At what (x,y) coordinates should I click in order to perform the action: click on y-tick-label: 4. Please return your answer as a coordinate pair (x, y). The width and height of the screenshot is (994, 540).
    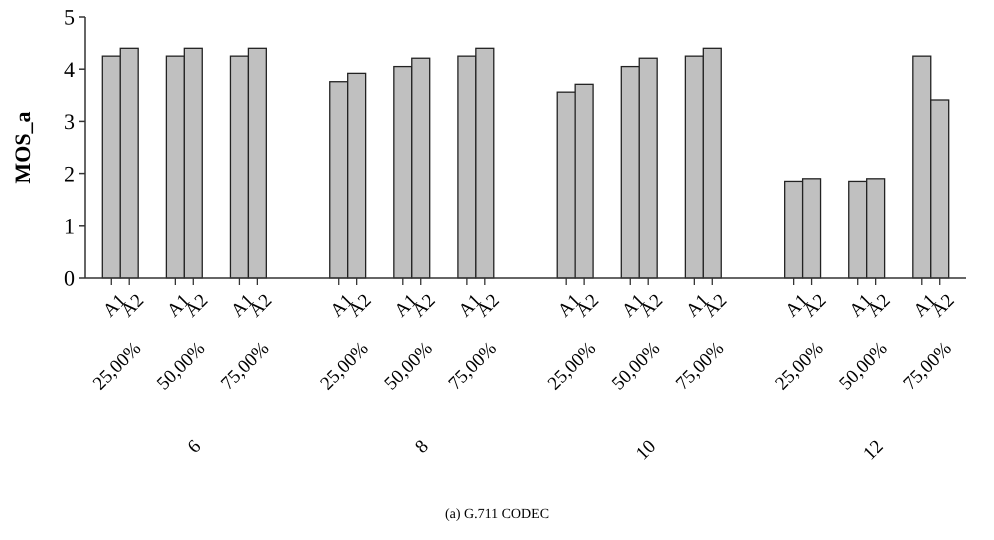
    Looking at the image, I should click on (69, 69).